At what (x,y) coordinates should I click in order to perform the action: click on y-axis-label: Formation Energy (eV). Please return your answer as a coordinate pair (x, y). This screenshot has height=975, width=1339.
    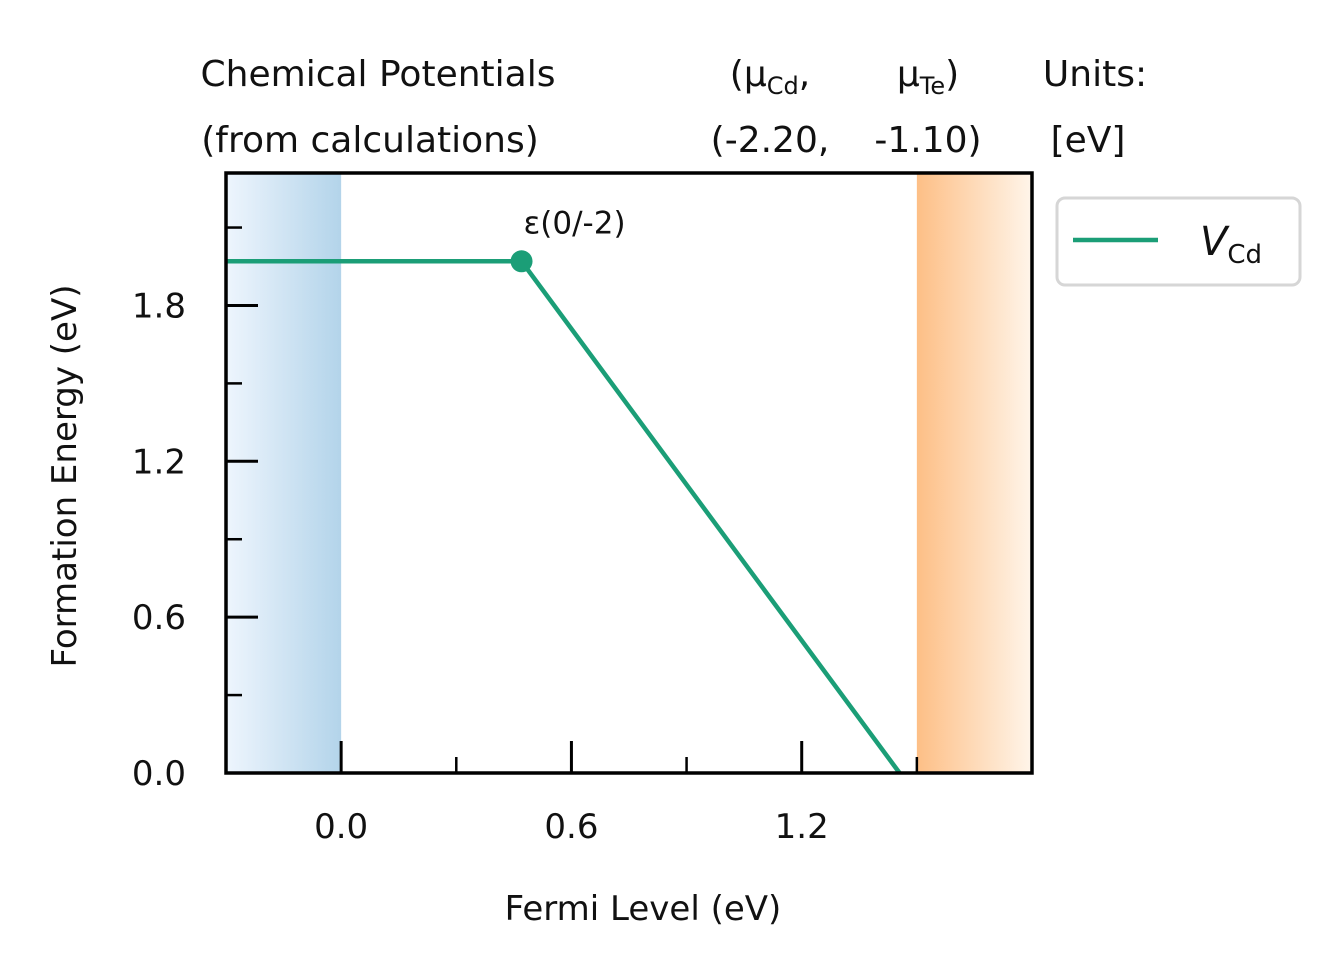
    Looking at the image, I should click on (65, 476).